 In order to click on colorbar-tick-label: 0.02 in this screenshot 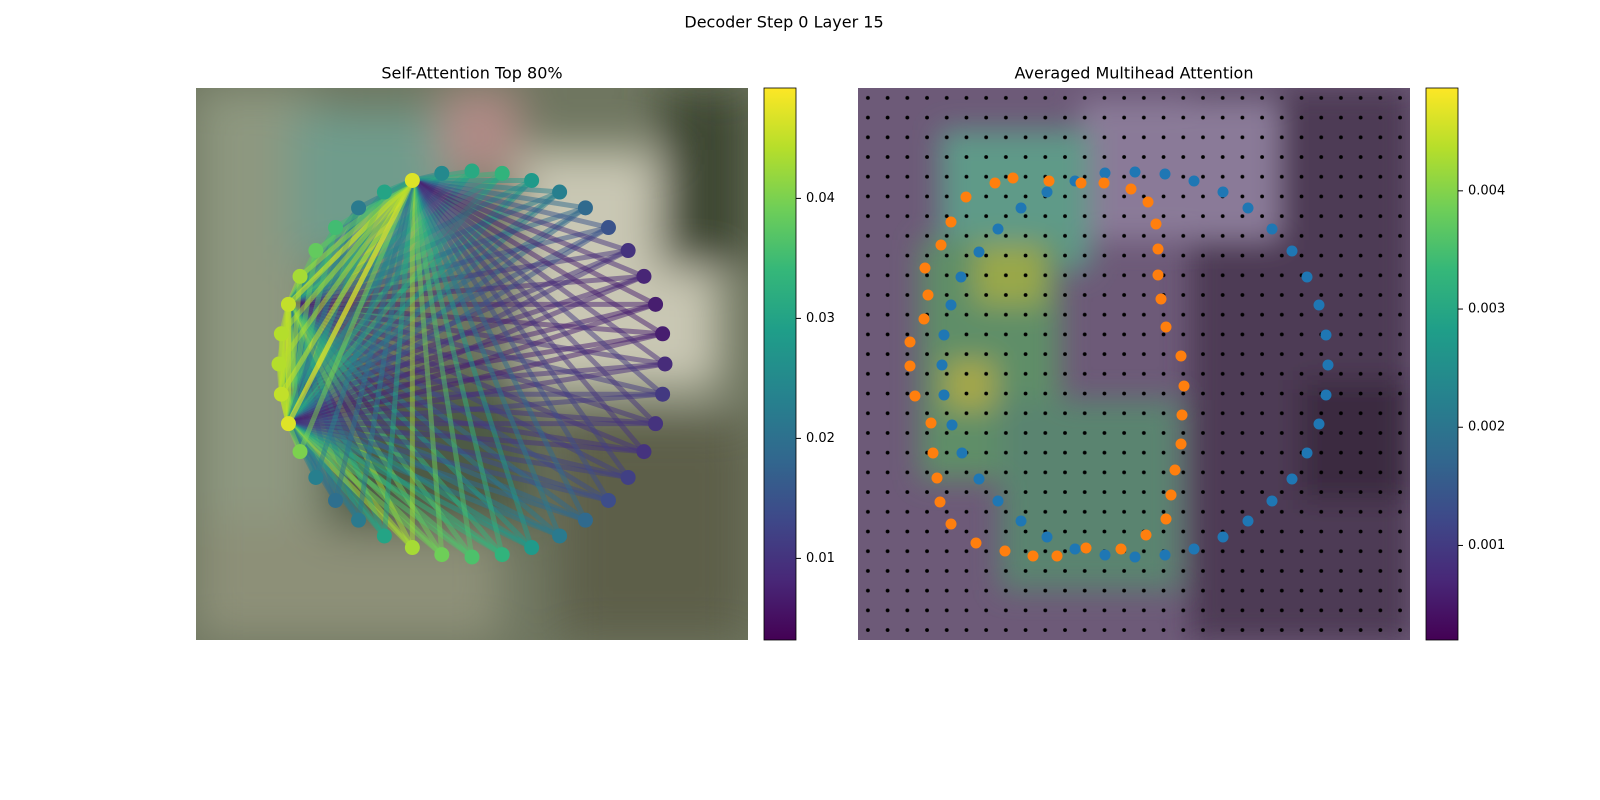, I will do `click(820, 438)`.